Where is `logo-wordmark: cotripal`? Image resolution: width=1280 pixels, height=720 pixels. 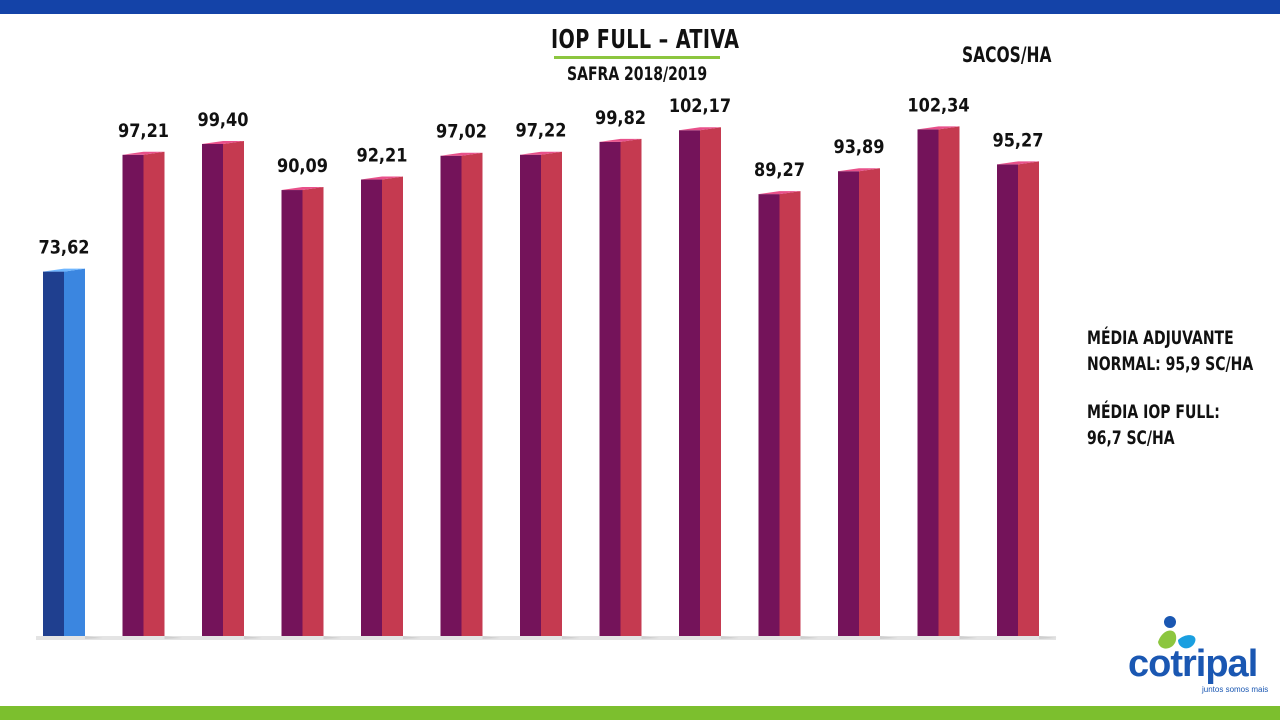
logo-wordmark: cotripal is located at coordinates (1193, 664).